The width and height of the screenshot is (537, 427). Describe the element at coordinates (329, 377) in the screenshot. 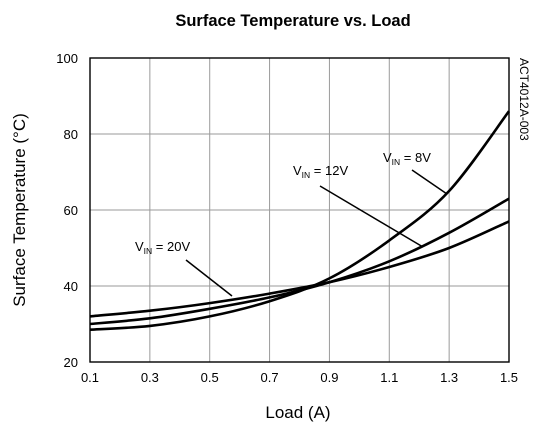

I see `x-tick-label: 0.9` at that location.